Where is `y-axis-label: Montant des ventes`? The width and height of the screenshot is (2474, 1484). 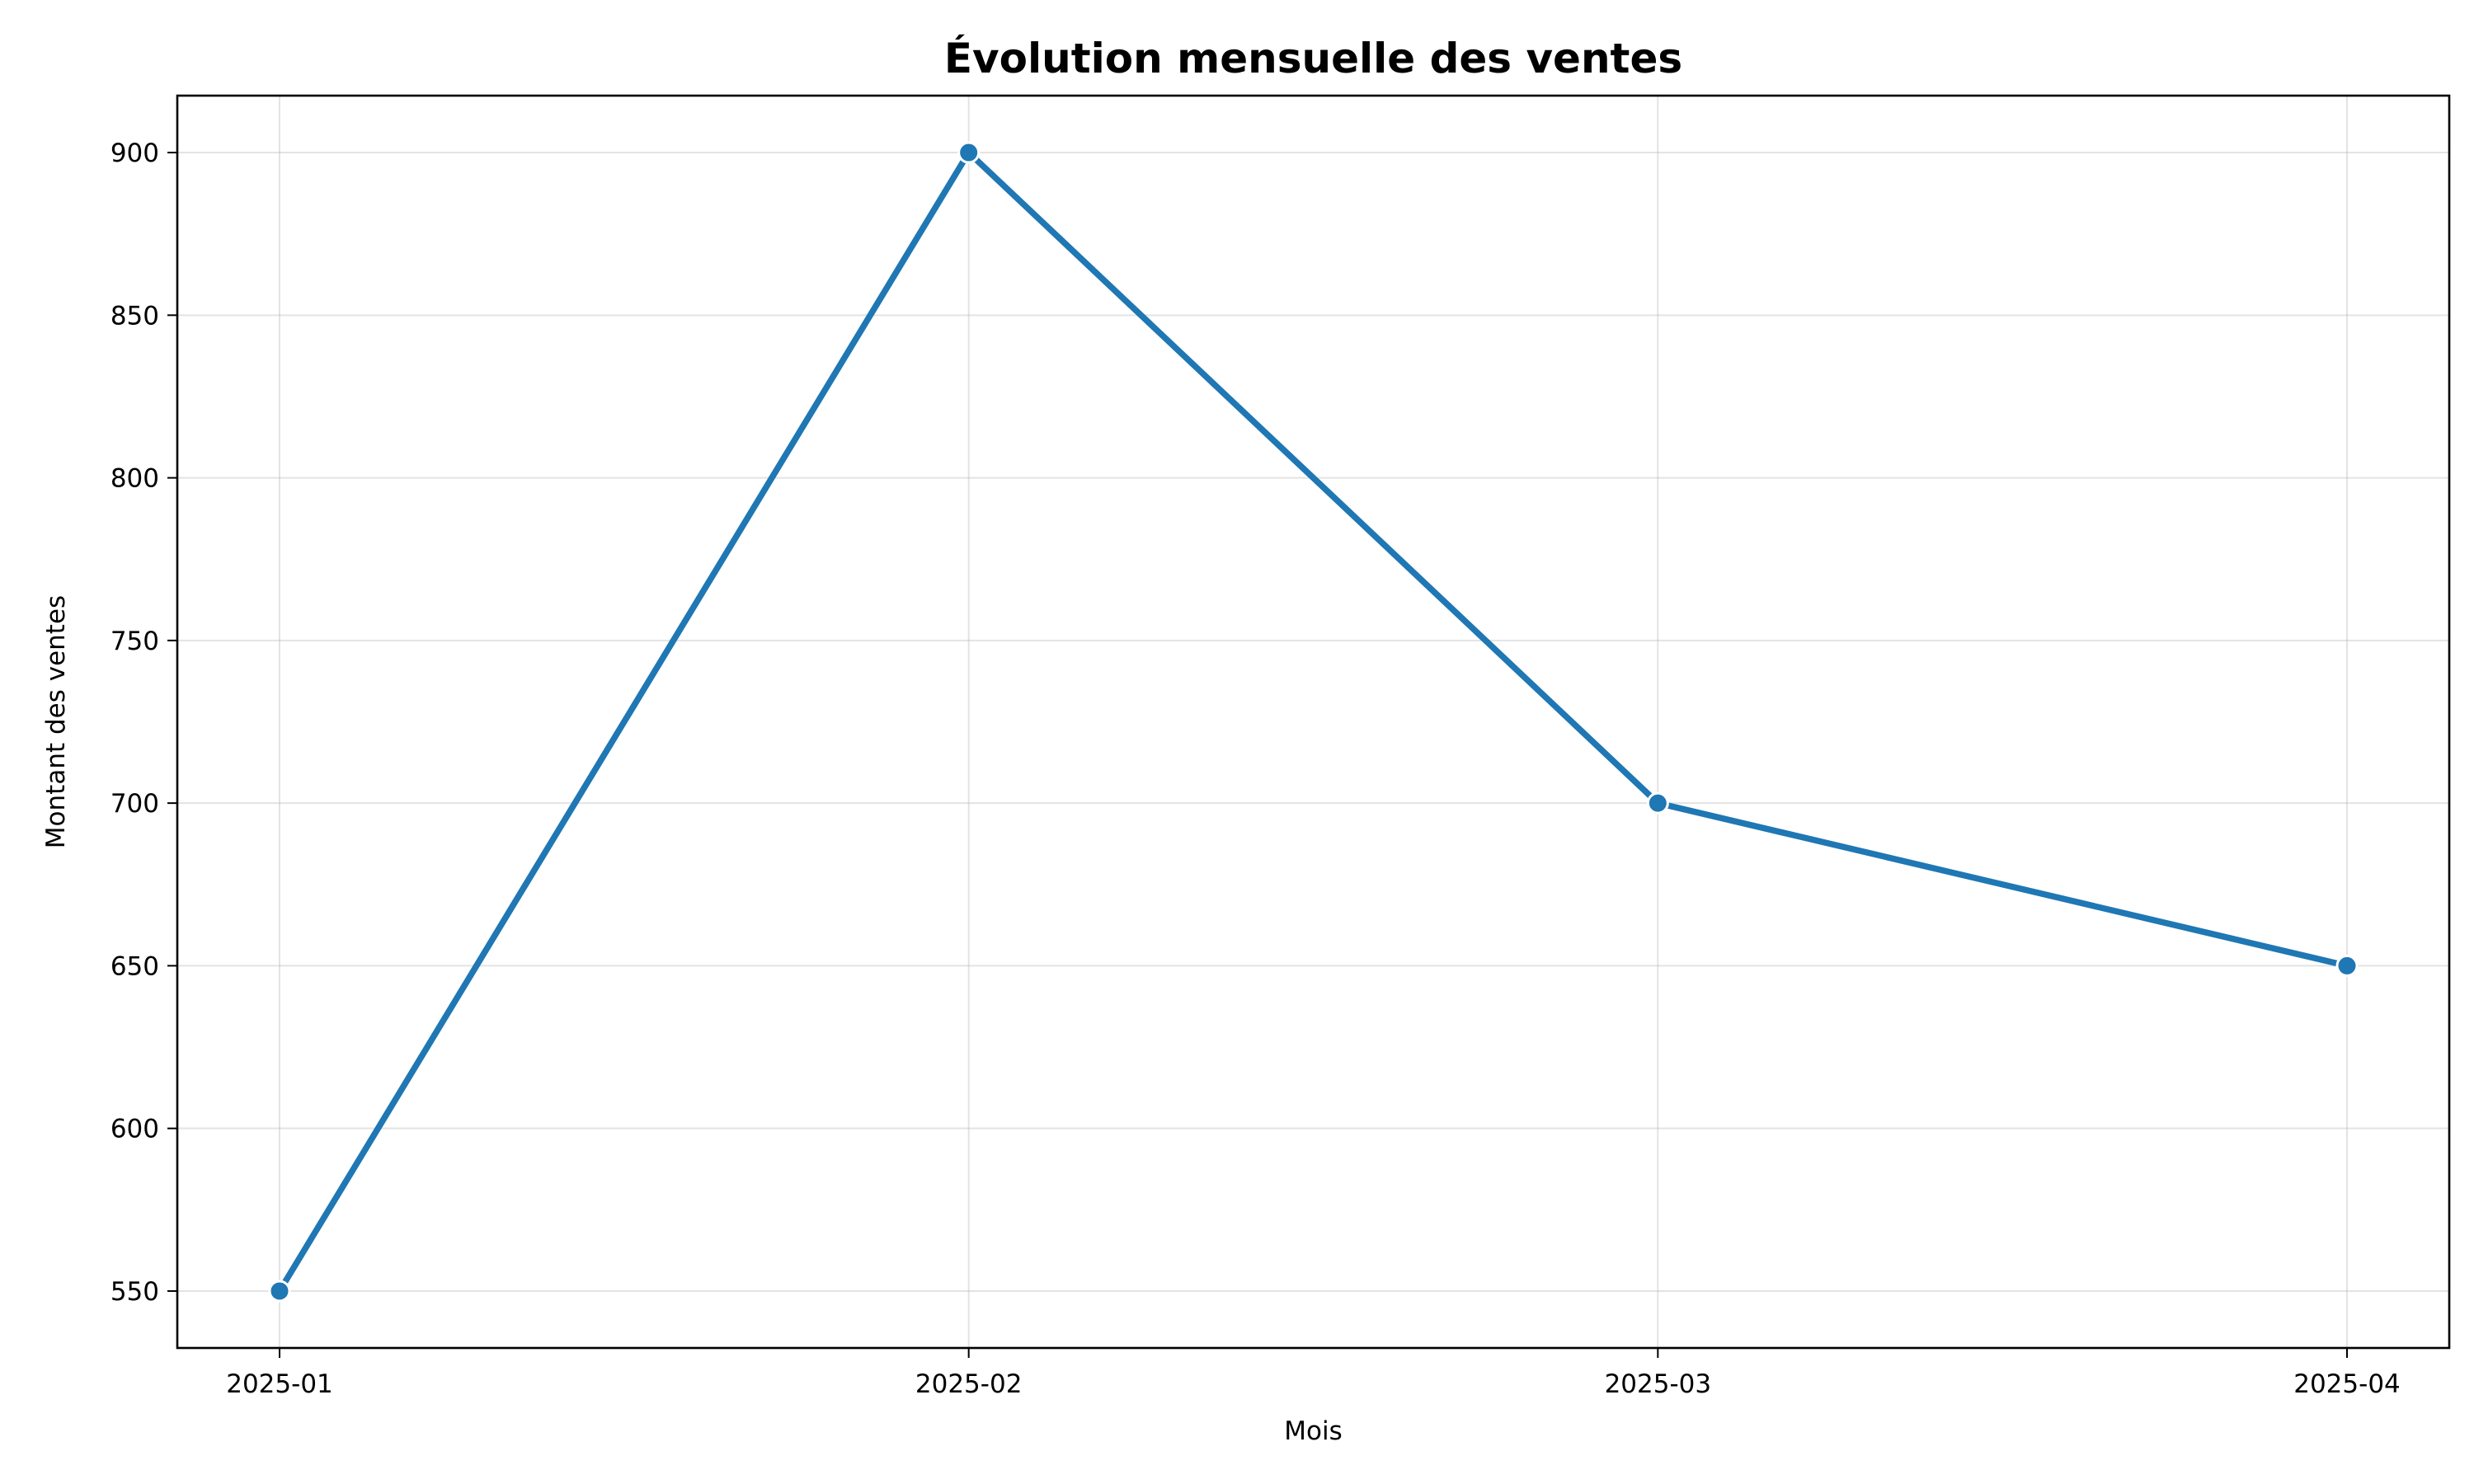
y-axis-label: Montant des ventes is located at coordinates (56, 721).